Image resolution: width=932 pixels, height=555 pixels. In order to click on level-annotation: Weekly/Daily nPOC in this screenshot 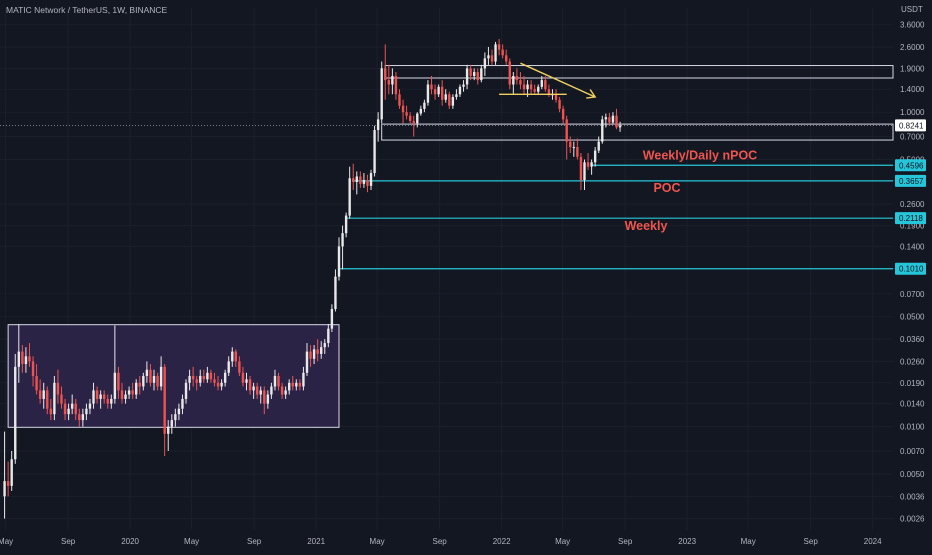, I will do `click(700, 155)`.